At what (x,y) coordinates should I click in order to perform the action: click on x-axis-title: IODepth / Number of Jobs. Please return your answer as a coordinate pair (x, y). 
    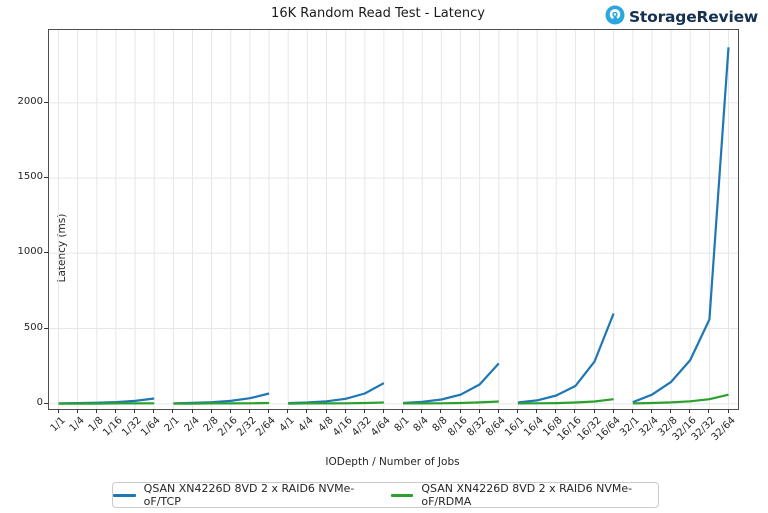
    Looking at the image, I should click on (392, 462).